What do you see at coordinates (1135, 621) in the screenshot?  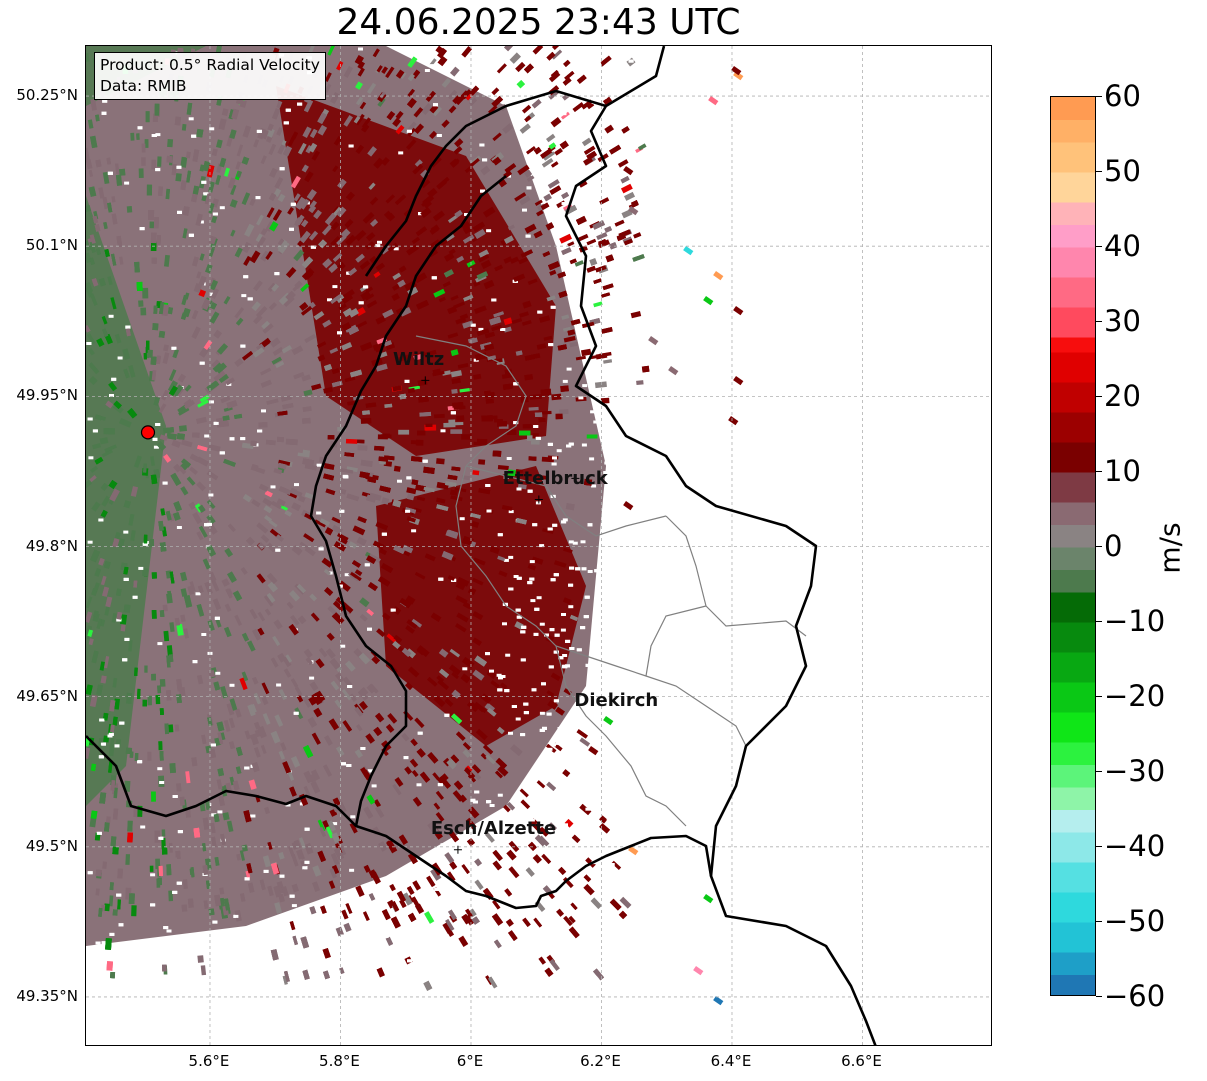 I see `colorbar-tick-label: −10` at bounding box center [1135, 621].